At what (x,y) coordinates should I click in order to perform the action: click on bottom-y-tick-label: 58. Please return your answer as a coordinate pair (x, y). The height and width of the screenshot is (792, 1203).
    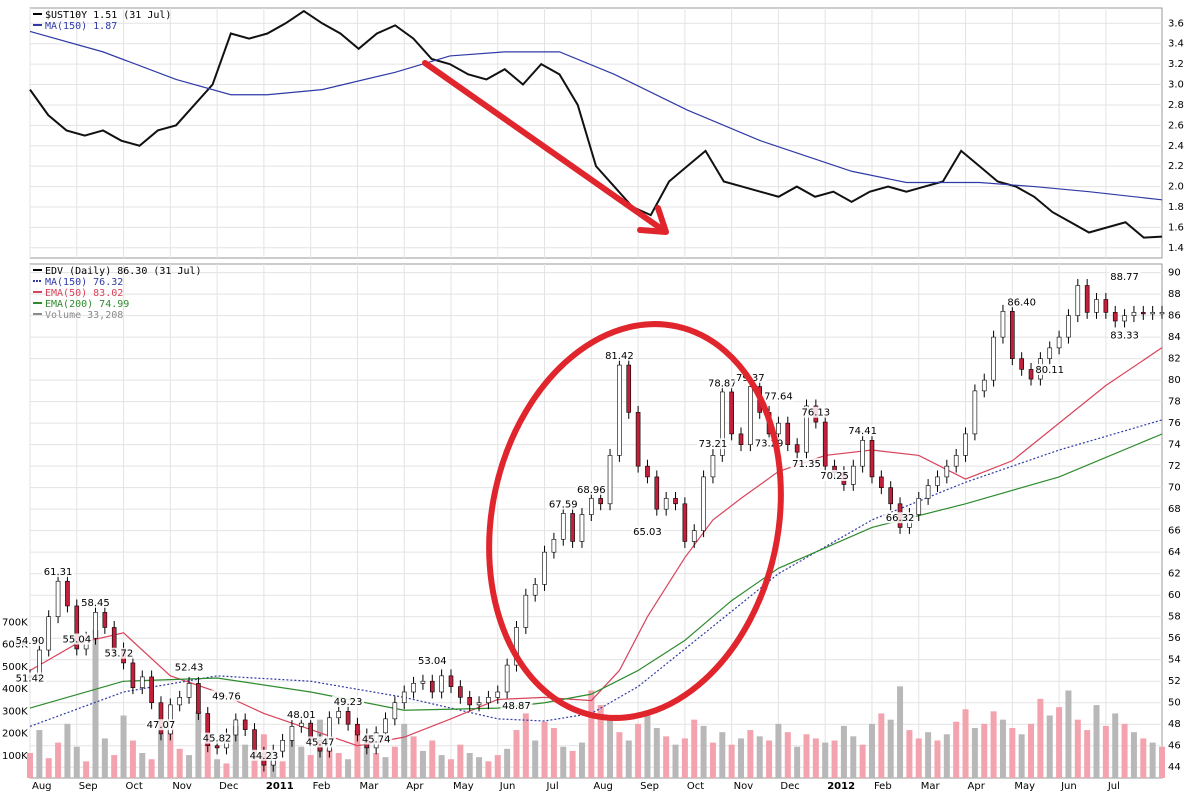
    Looking at the image, I should click on (1174, 617).